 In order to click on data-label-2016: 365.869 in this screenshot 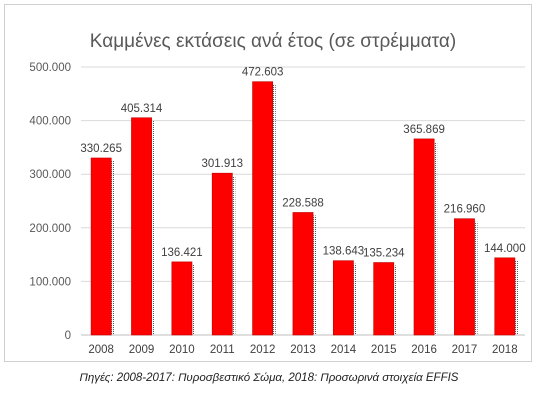, I will do `click(424, 130)`.